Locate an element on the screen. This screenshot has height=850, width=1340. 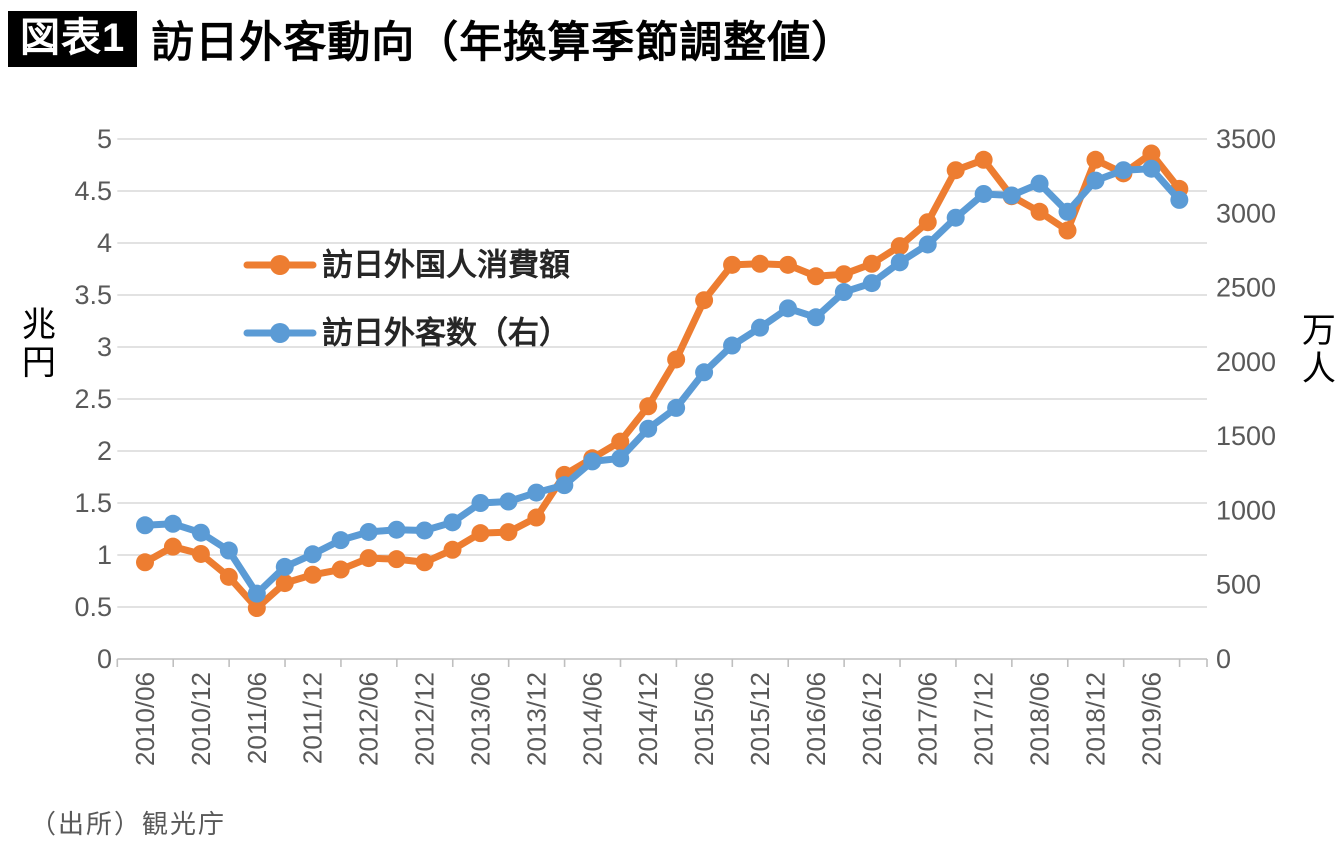
x-axis-tick-label: 2018/12 is located at coordinates (1095, 719).